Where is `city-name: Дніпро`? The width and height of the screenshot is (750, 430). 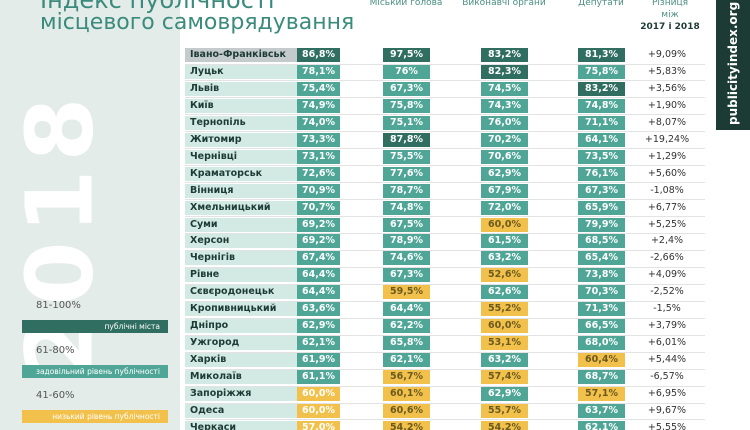 city-name: Дніпро is located at coordinates (241, 326).